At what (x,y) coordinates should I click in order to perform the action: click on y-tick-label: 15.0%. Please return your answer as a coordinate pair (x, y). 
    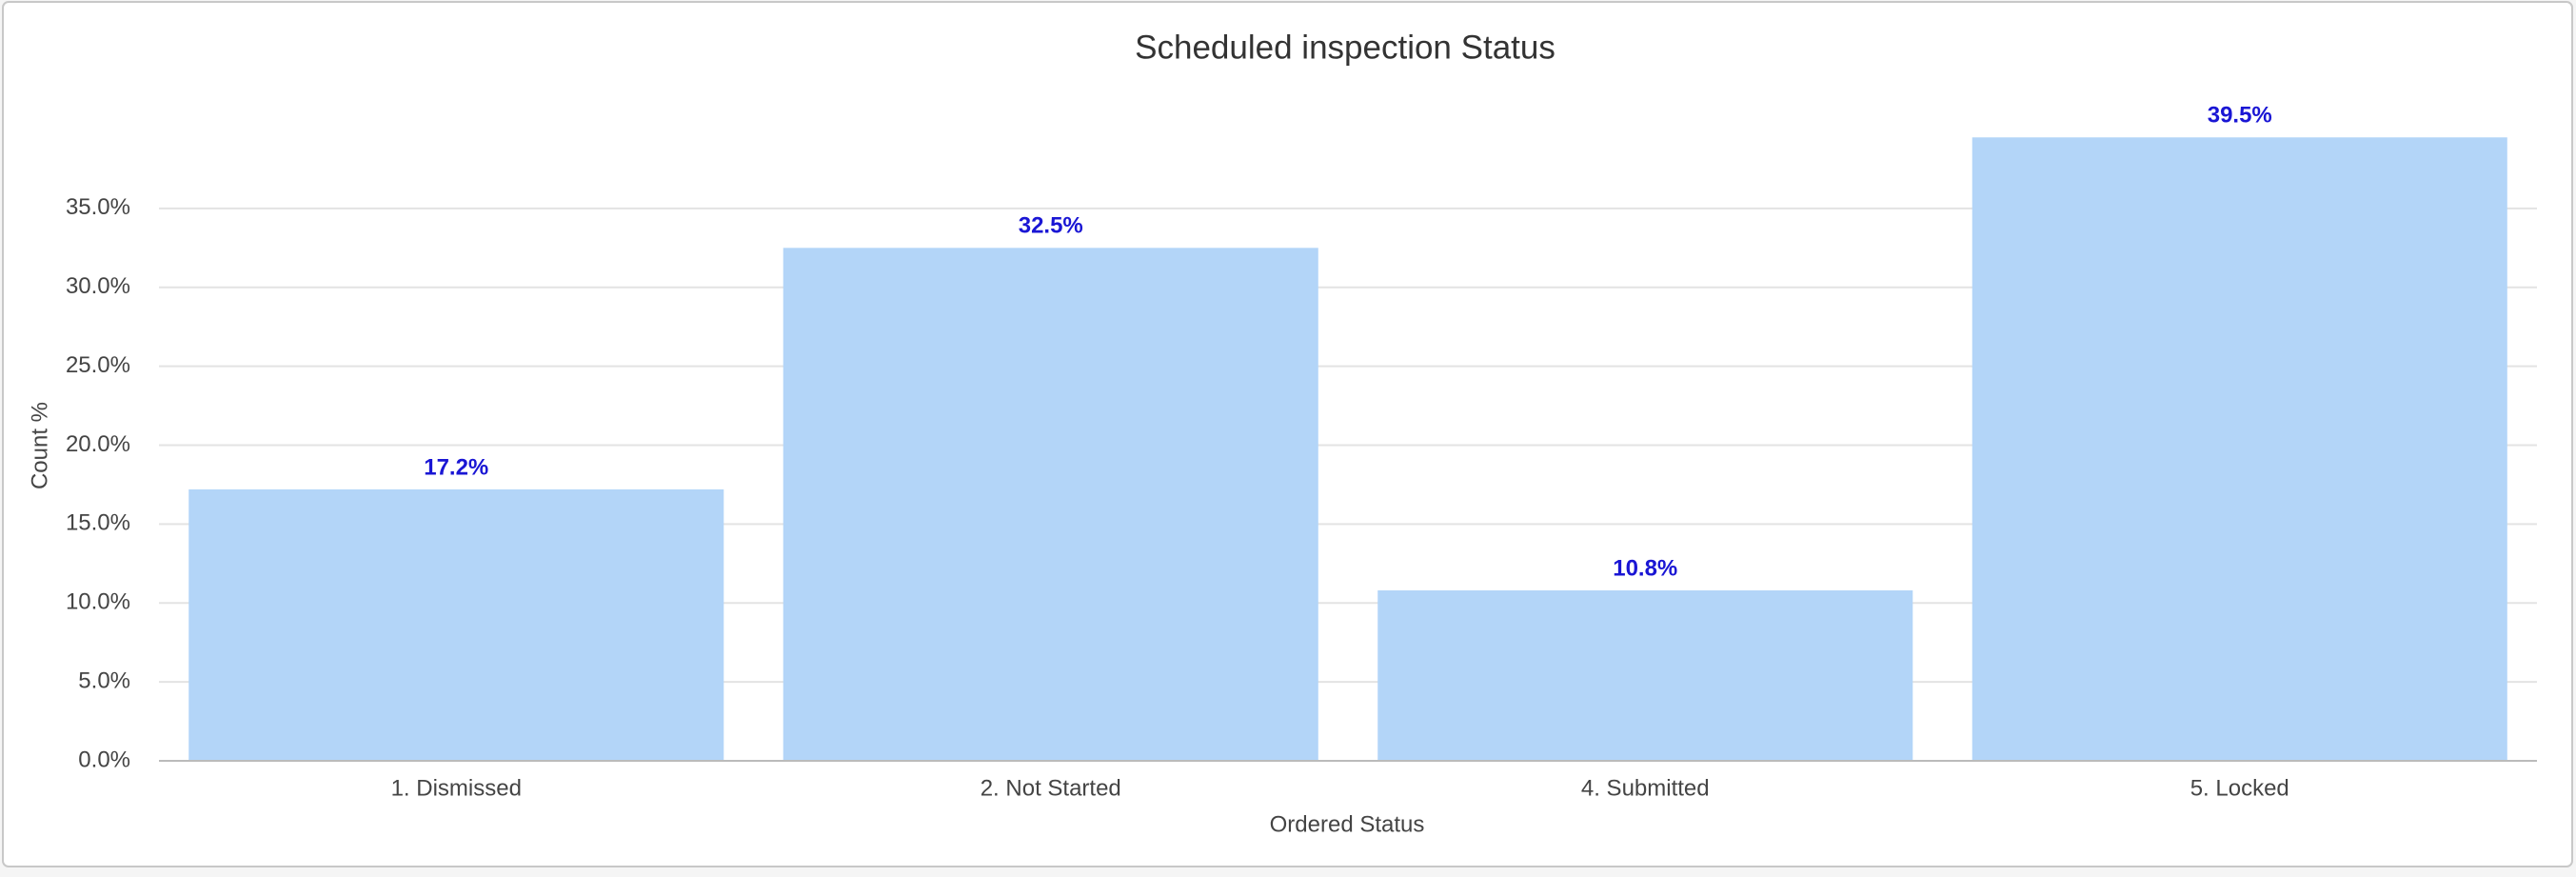
    Looking at the image, I should click on (98, 523).